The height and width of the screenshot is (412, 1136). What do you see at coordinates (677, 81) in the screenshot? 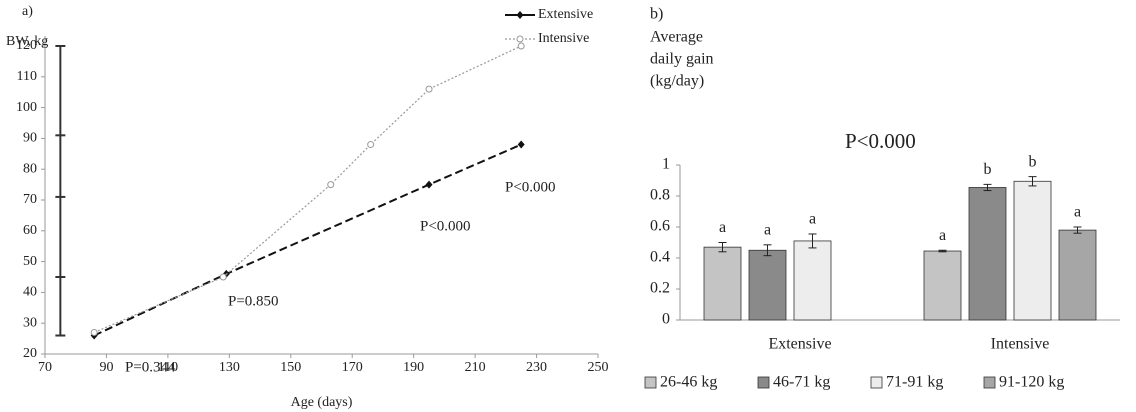
I see `y-axis-label: (kg/day)` at bounding box center [677, 81].